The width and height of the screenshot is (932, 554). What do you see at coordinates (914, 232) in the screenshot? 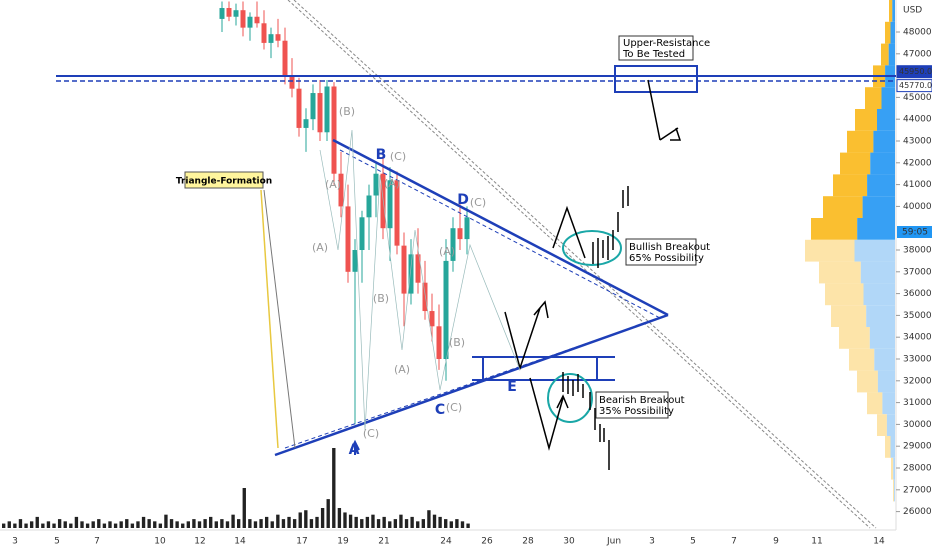
I see `countdown-box` at bounding box center [914, 232].